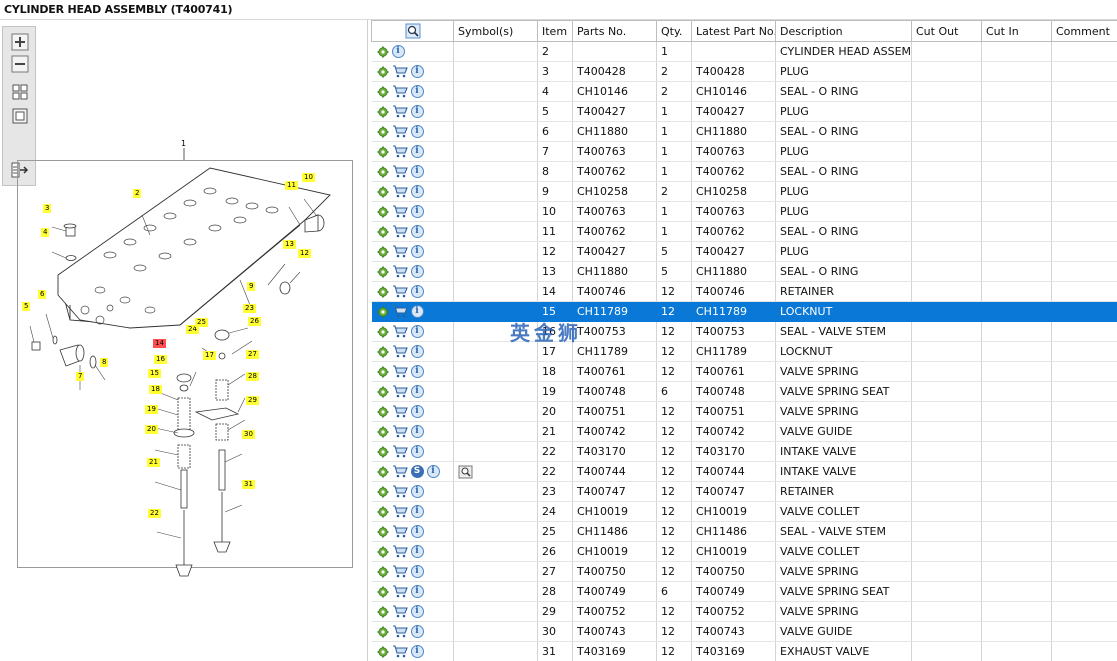 The image size is (1117, 661). What do you see at coordinates (744, 391) in the screenshot?
I see `table-row: i 19 T400748 6 T400748 VALVE SPRING SEAT` at bounding box center [744, 391].